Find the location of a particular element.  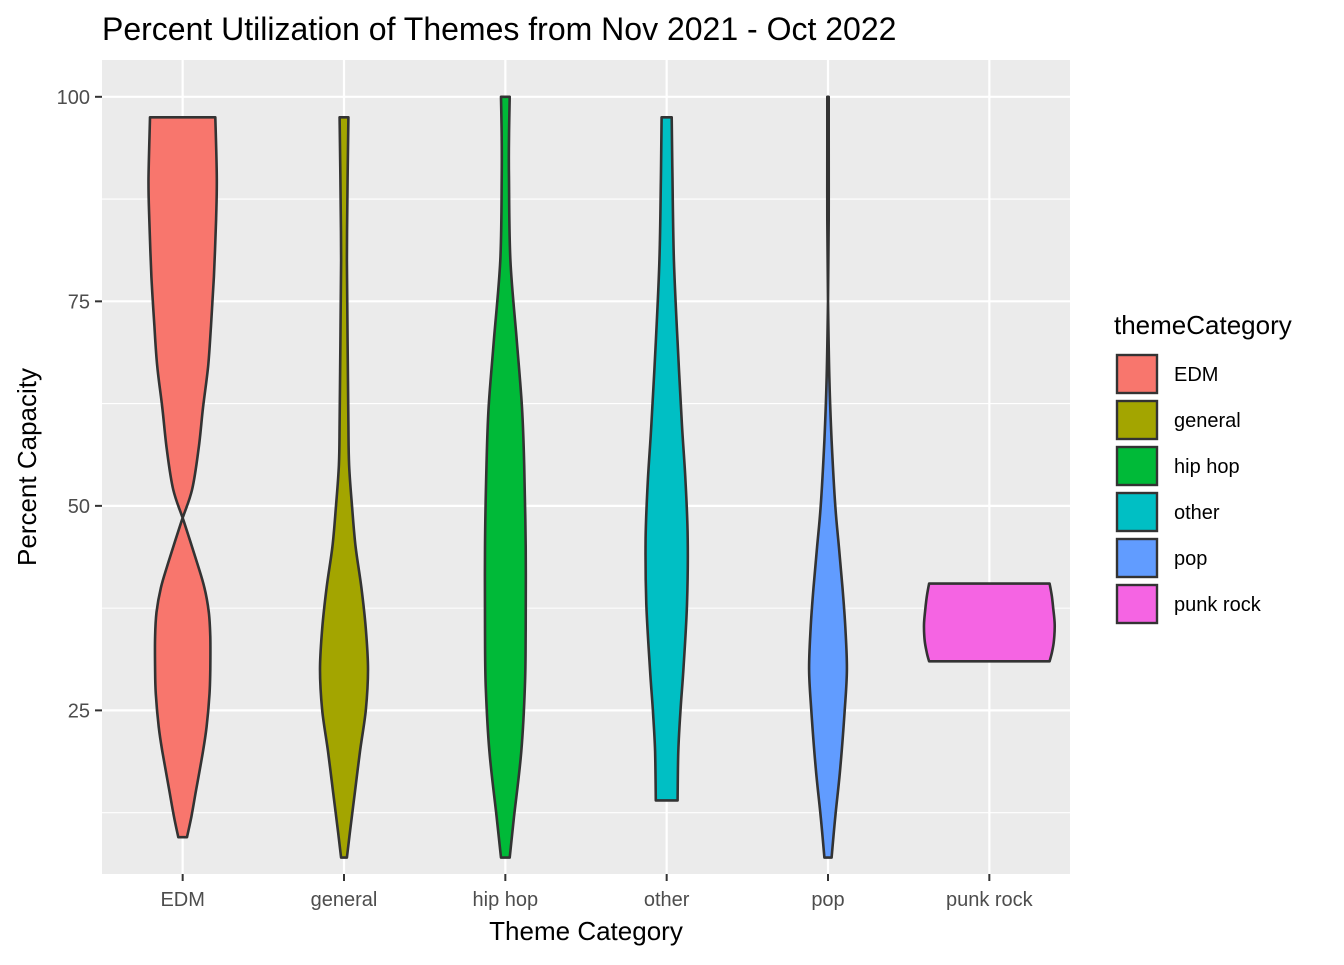

y-tick-label: 100 is located at coordinates (73, 98).